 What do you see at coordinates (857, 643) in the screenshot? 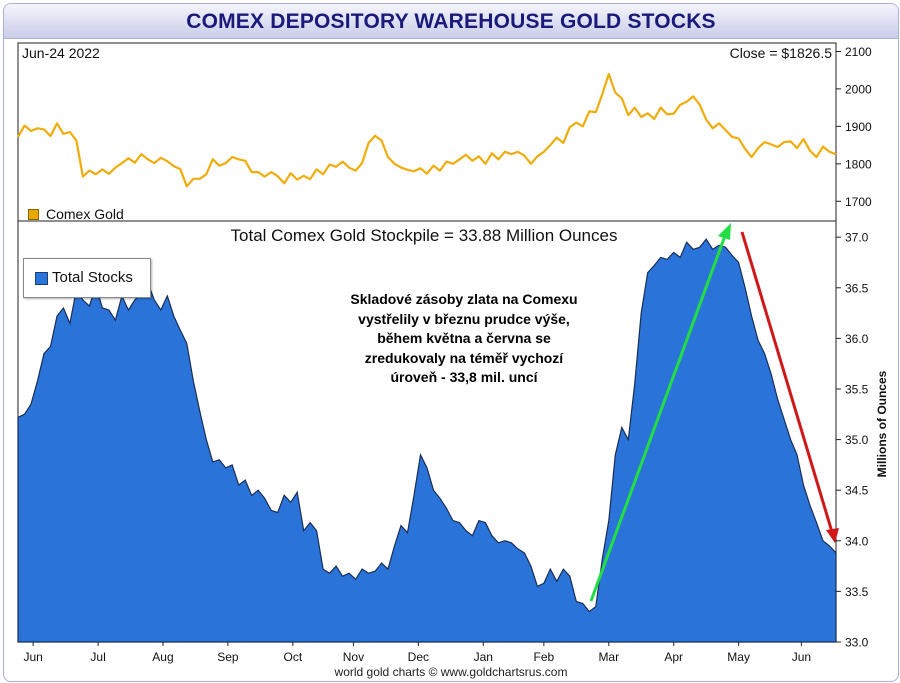
I see `stocks-y-tick-label: 33.0` at bounding box center [857, 643].